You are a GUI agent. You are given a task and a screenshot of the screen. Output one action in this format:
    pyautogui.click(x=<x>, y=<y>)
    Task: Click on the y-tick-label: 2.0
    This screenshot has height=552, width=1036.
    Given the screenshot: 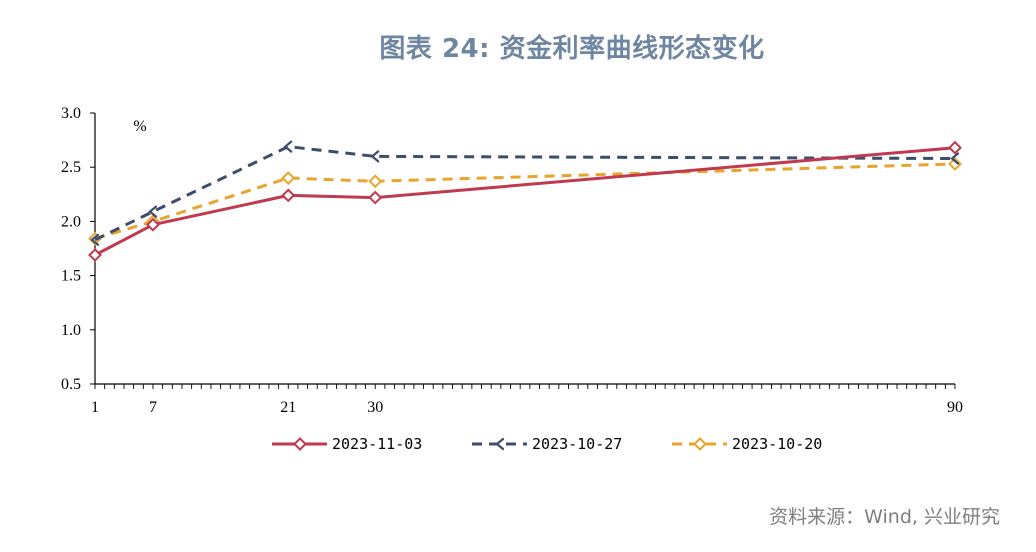 What is the action you would take?
    pyautogui.click(x=71, y=221)
    